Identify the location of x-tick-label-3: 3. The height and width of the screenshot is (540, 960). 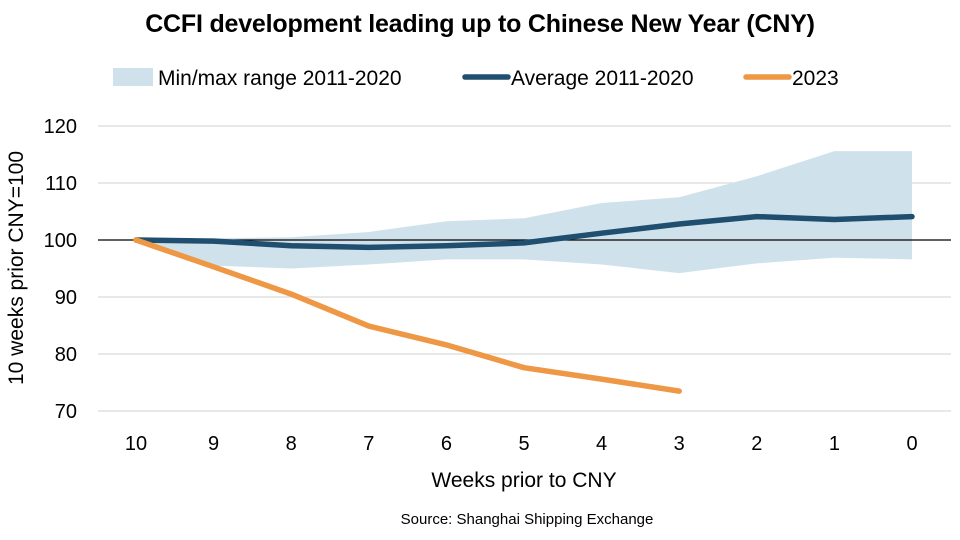
(679, 444).